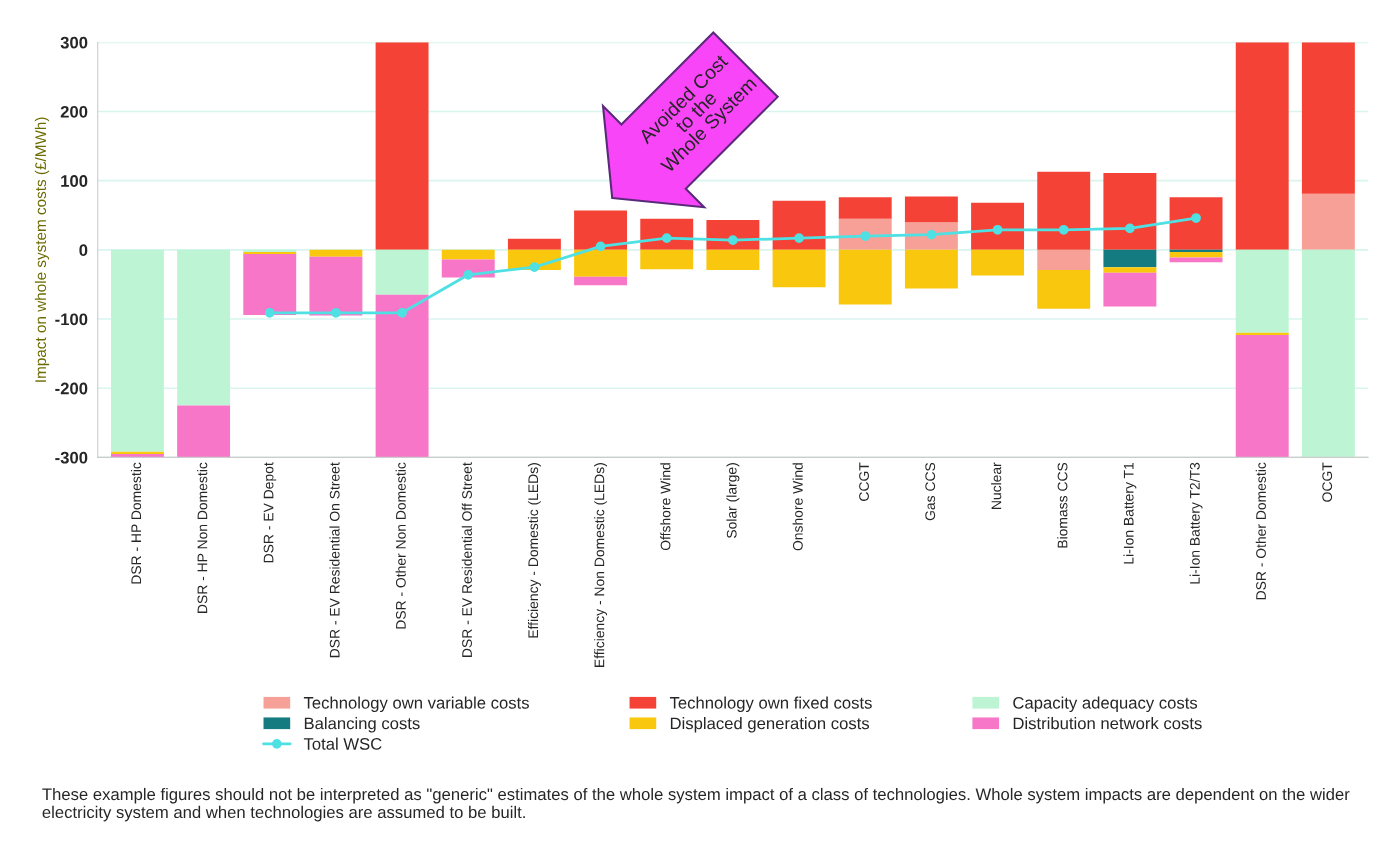 This screenshot has width=1396, height=847. I want to click on x-tick-label: DSR - EV Residential Off Street, so click(466, 559).